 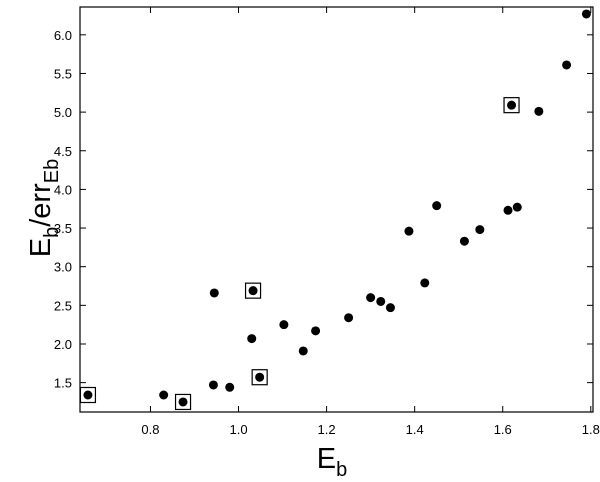 What do you see at coordinates (63, 151) in the screenshot?
I see `y-tick-label: 4.5` at bounding box center [63, 151].